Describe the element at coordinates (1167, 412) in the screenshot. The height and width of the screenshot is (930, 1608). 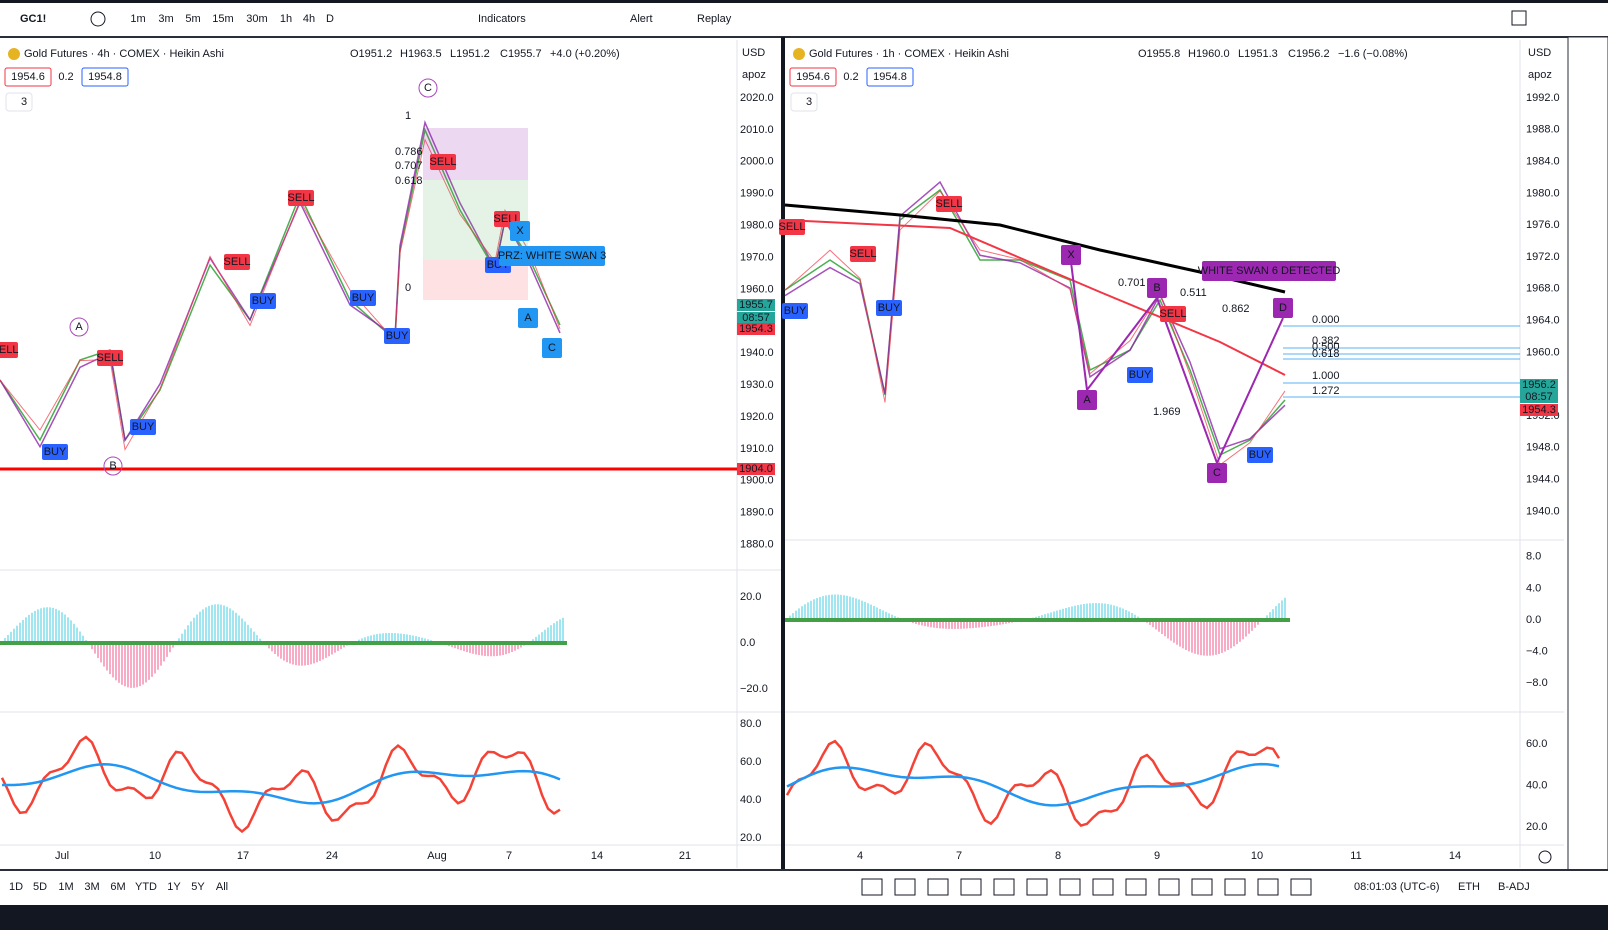
I see `pattern-ratio: 1.969` at that location.